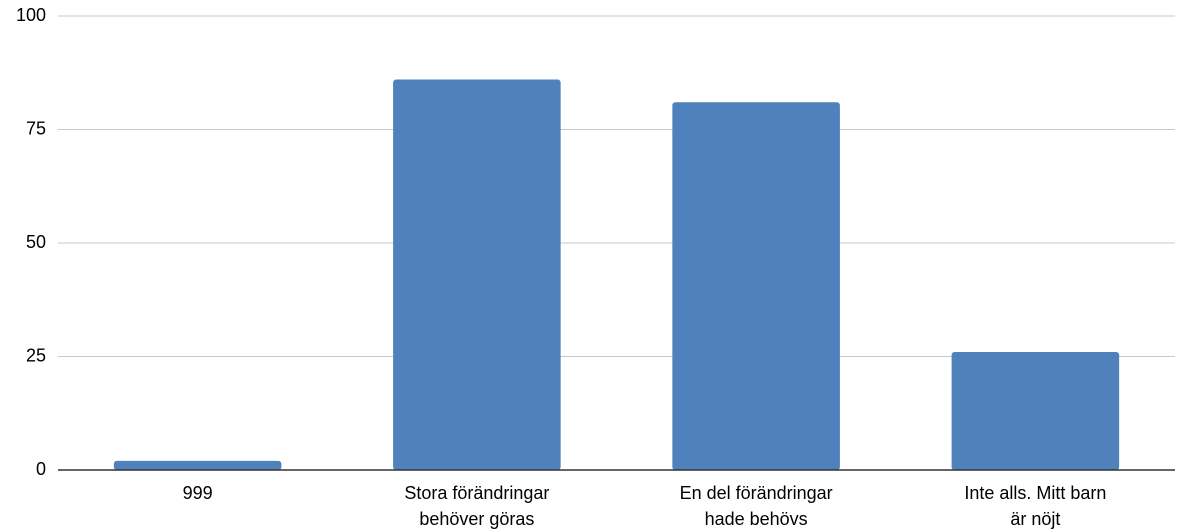 This screenshot has width=1187, height=532. Describe the element at coordinates (198, 493) in the screenshot. I see `x-tick-label: 999` at that location.